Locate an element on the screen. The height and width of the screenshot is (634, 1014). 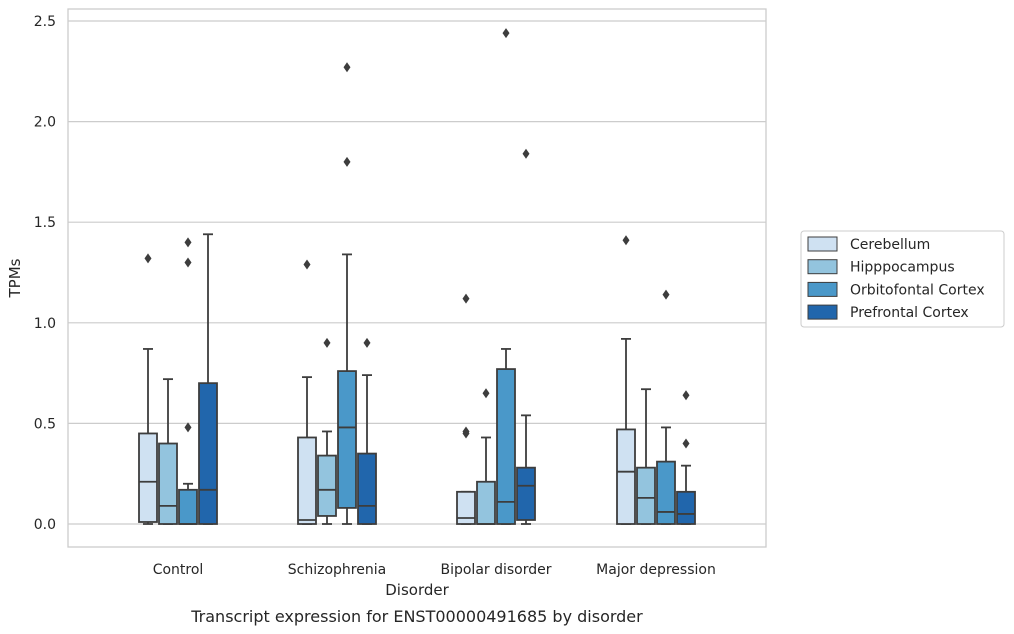
x-tick-label: Major depression is located at coordinates (656, 570).